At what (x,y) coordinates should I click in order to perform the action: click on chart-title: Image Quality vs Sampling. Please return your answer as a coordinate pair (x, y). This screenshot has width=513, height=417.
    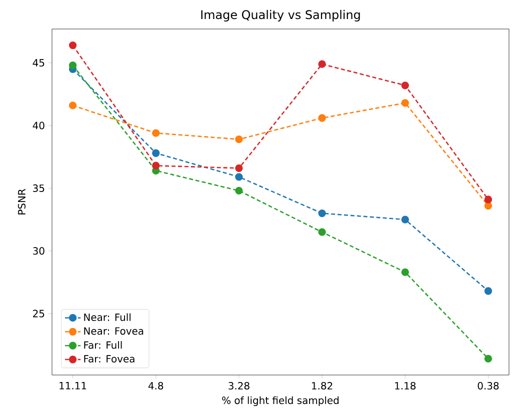
    Looking at the image, I should click on (280, 16).